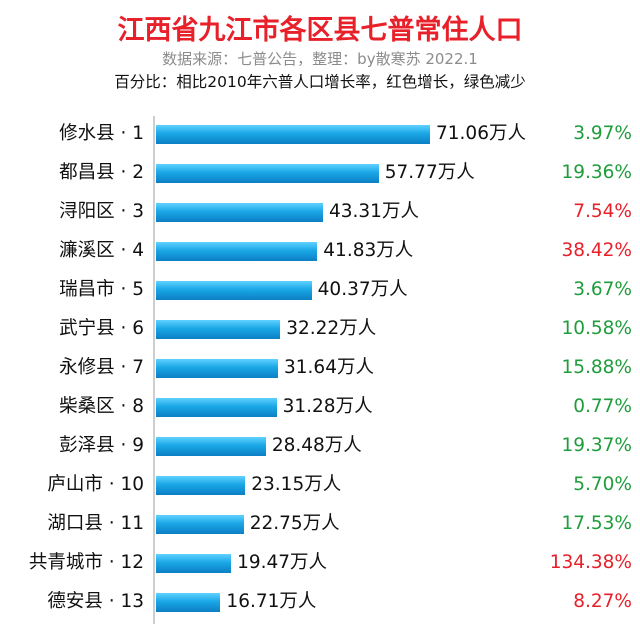 The height and width of the screenshot is (644, 640). What do you see at coordinates (602, 289) in the screenshot?
I see `growth-label: 3.67%` at bounding box center [602, 289].